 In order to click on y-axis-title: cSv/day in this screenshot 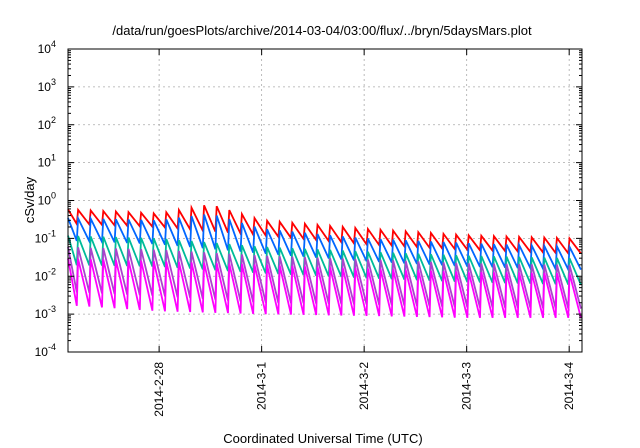, I will do `click(29, 199)`.